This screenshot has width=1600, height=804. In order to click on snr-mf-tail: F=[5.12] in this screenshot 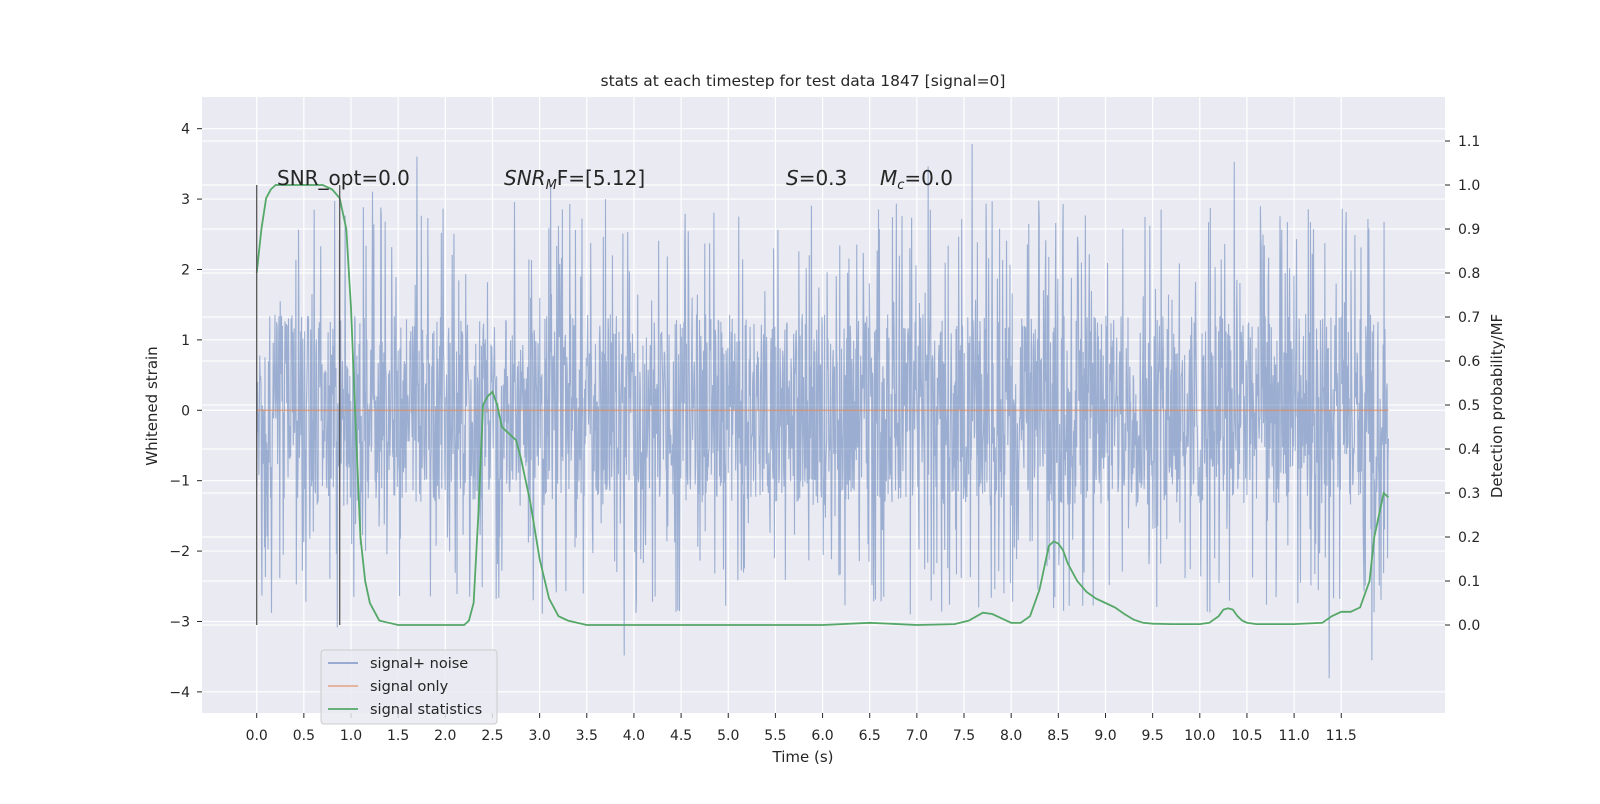, I will do `click(601, 178)`.